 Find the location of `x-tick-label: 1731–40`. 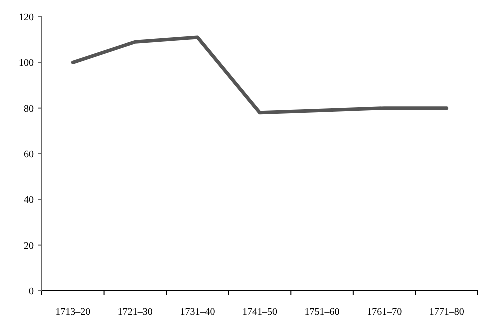

x-tick-label: 1731–40 is located at coordinates (198, 312).